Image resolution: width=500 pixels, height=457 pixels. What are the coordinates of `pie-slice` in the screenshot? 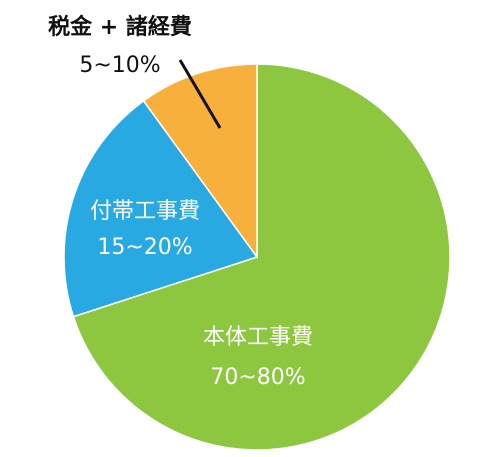 It's located at (200, 161).